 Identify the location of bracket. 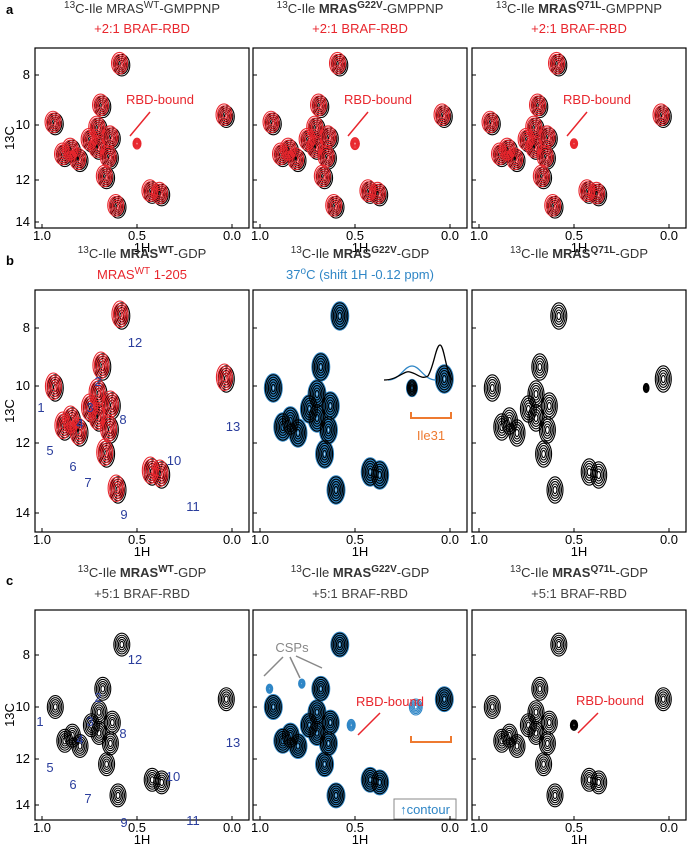
(431, 739).